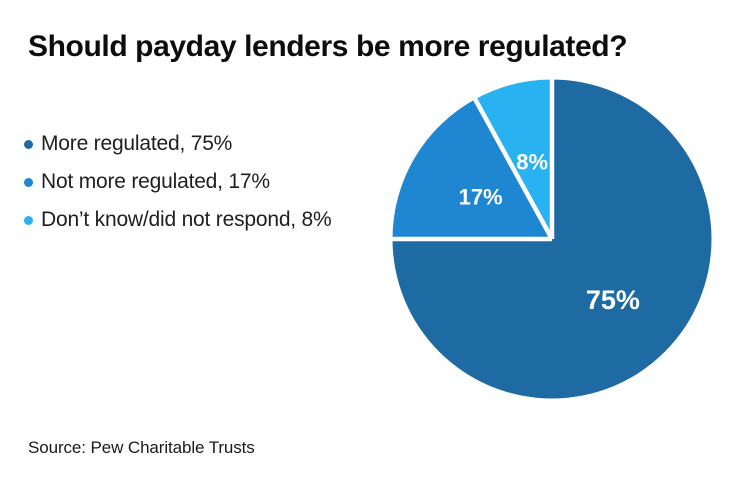 The height and width of the screenshot is (482, 740). I want to click on legend-item: Not more regulated, 17%, so click(178, 182).